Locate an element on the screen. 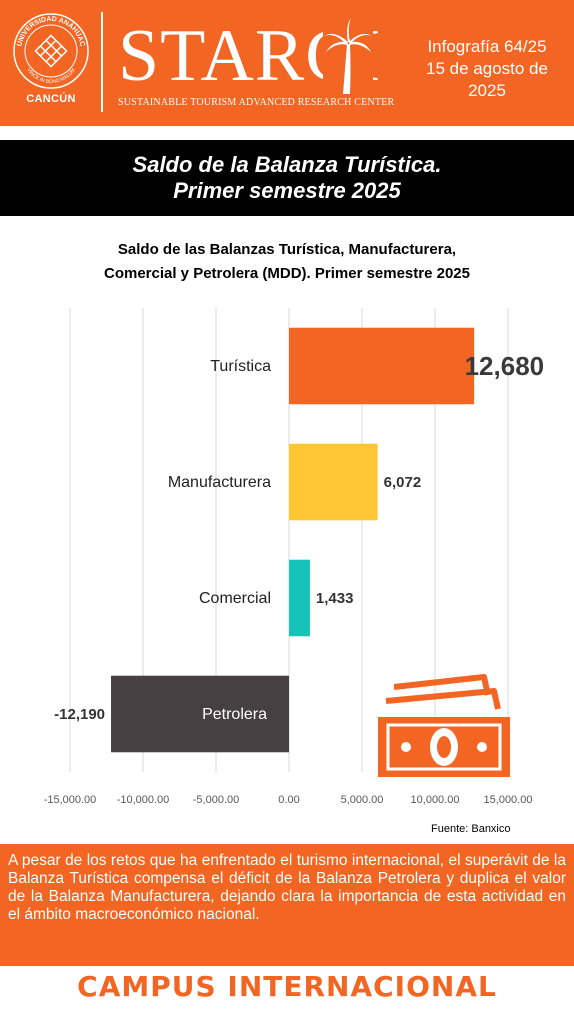  data-label: 1,433 is located at coordinates (335, 598).